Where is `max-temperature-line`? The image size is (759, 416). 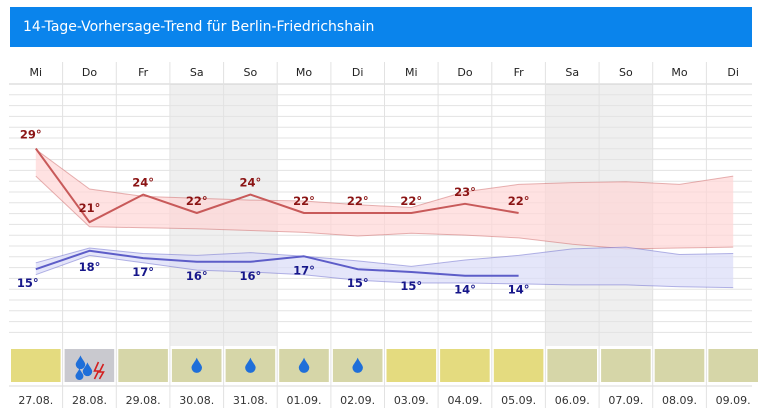
max-temperature-line is located at coordinates (276, 185).